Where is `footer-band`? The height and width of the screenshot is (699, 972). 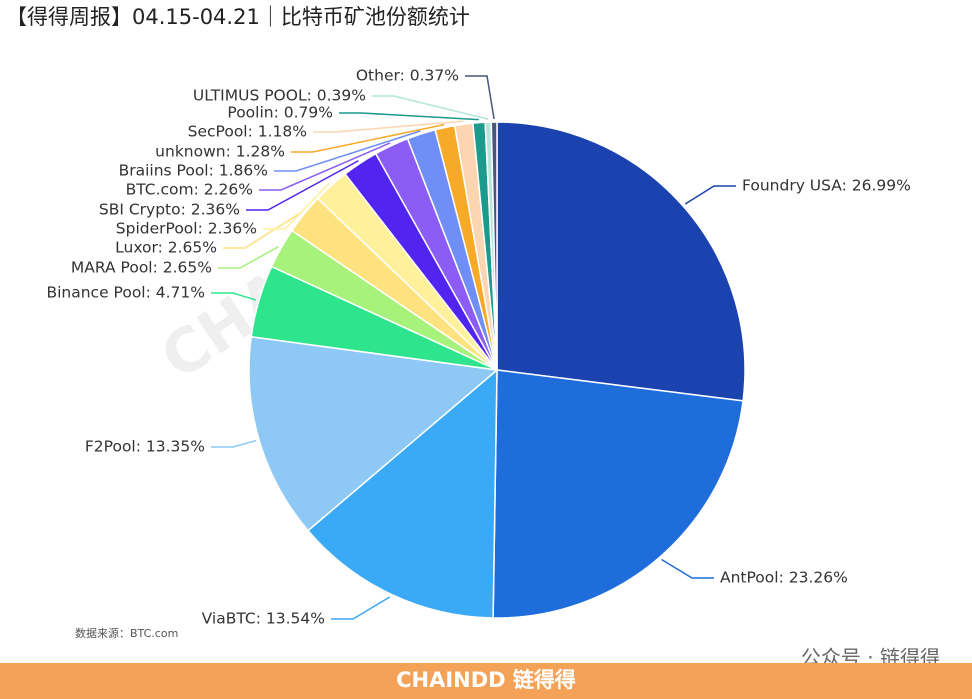
footer-band is located at coordinates (486, 681).